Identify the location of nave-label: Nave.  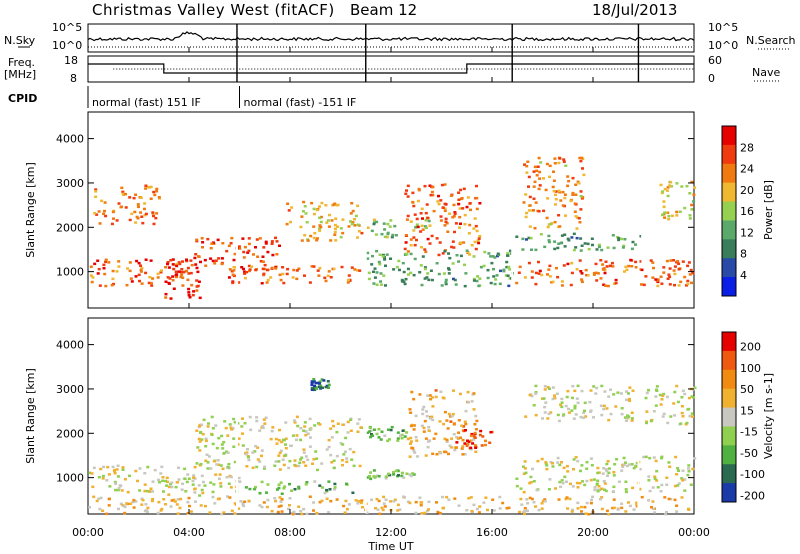
(766, 72).